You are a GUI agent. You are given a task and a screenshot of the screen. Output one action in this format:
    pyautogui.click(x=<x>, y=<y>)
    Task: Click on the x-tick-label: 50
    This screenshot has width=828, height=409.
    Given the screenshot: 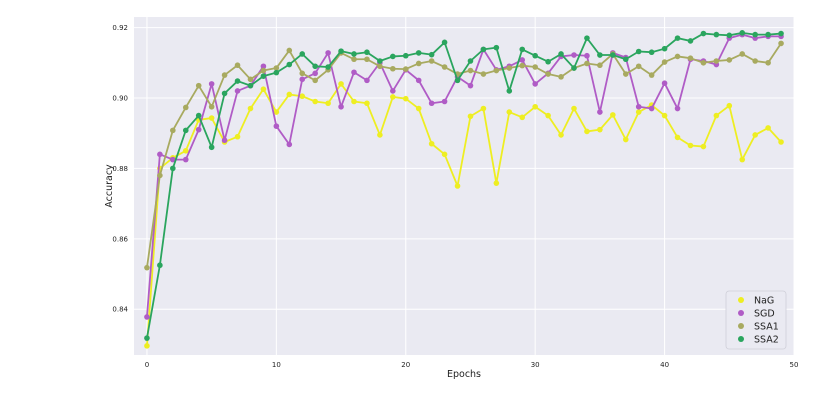 What is the action you would take?
    pyautogui.click(x=794, y=365)
    